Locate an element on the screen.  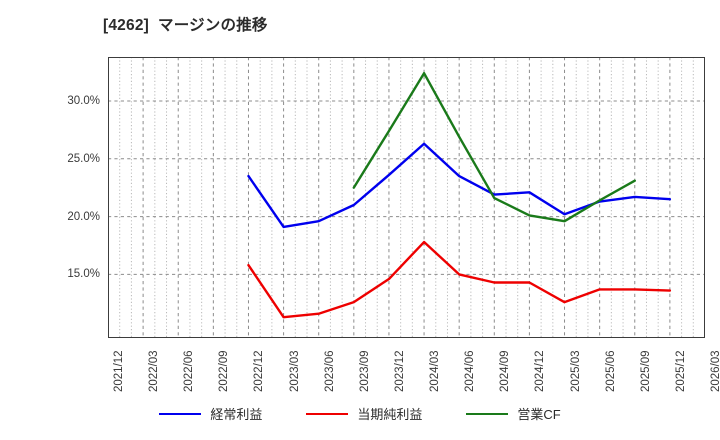
legend-label: 営業CF is located at coordinates (539, 414).